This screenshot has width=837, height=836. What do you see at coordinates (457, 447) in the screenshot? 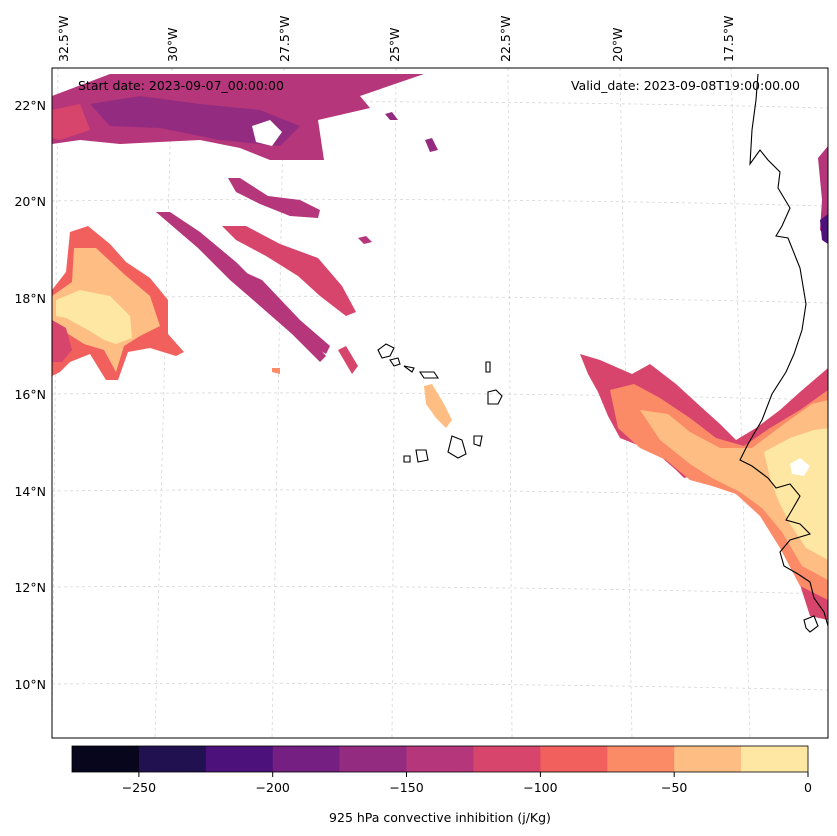
I see `cape-verde-santiago` at bounding box center [457, 447].